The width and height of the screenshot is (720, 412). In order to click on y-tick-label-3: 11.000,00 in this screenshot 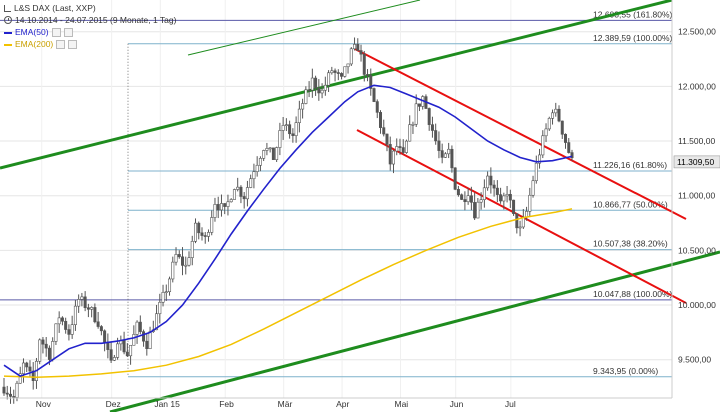, I will do `click(696, 196)`.